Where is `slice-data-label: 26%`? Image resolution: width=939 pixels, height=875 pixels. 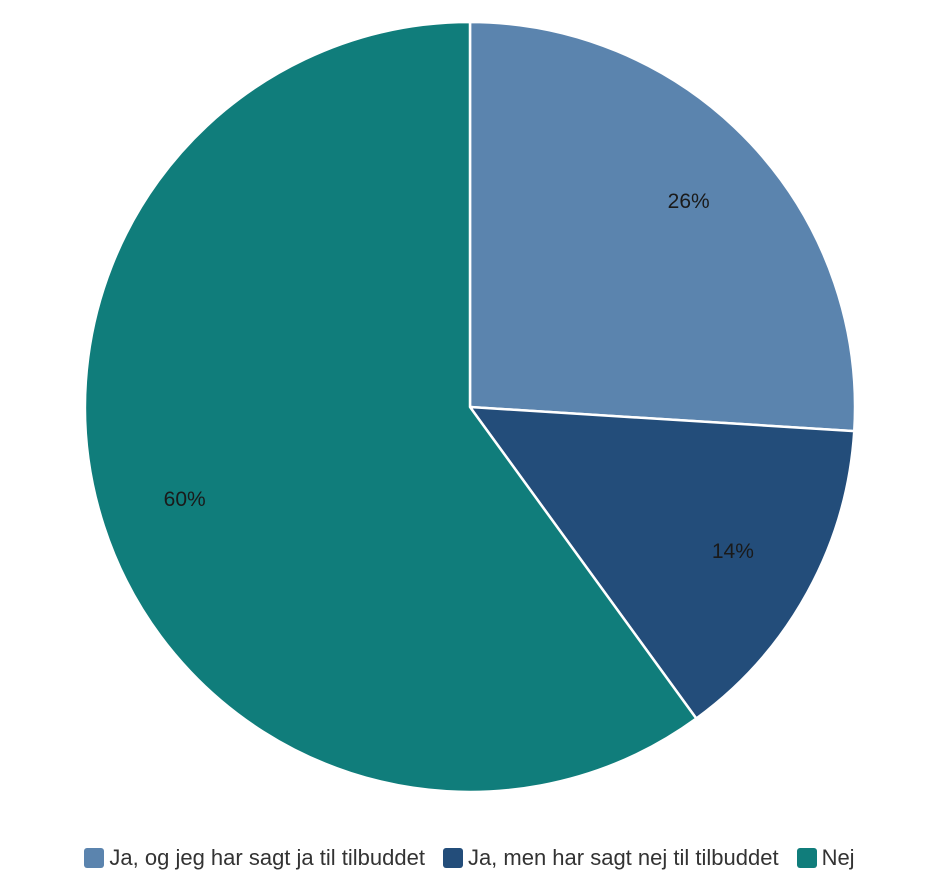 slice-data-label: 26% is located at coordinates (689, 201).